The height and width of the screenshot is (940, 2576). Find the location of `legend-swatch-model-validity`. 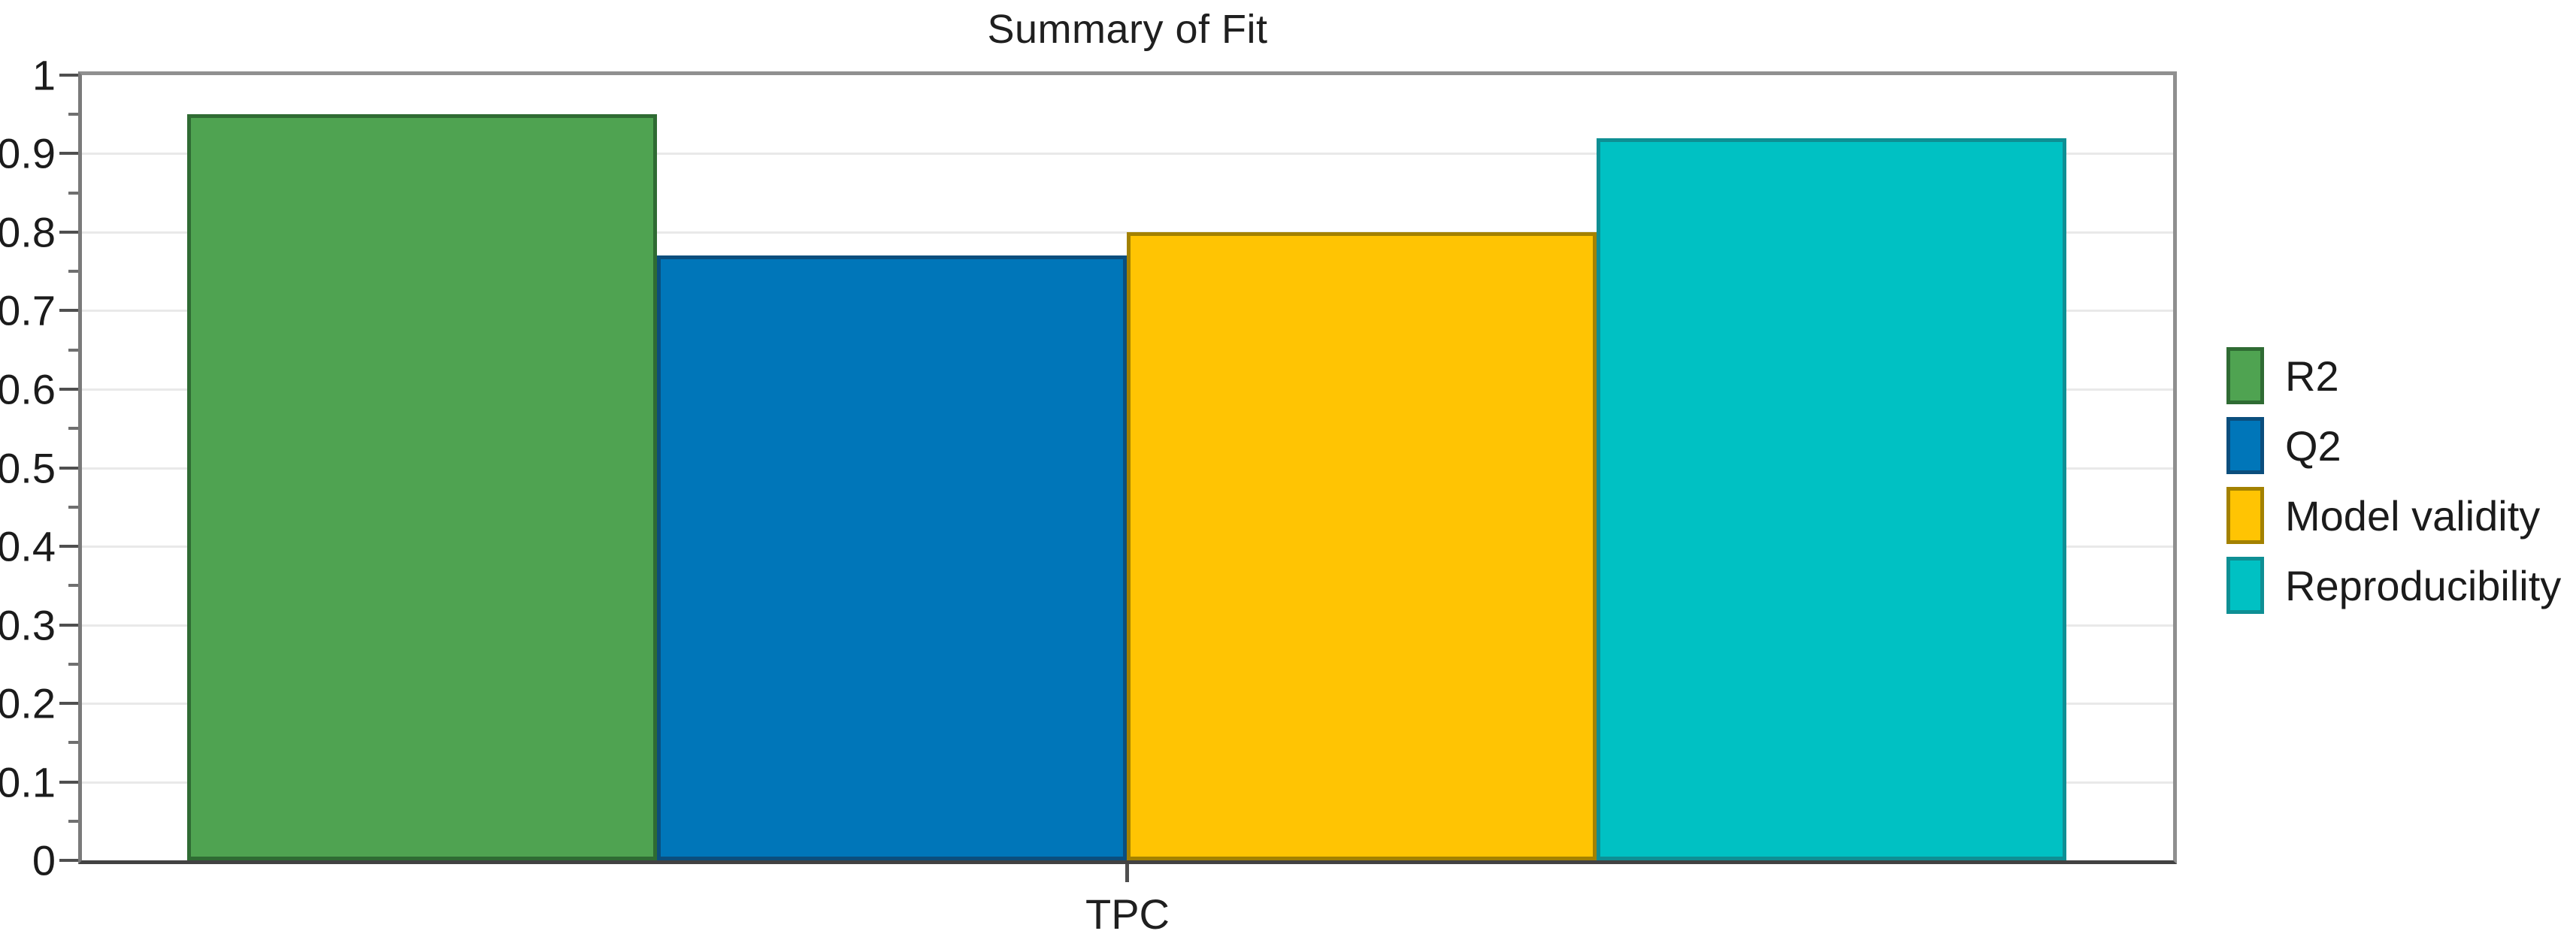

legend-swatch-model-validity is located at coordinates (2245, 515).